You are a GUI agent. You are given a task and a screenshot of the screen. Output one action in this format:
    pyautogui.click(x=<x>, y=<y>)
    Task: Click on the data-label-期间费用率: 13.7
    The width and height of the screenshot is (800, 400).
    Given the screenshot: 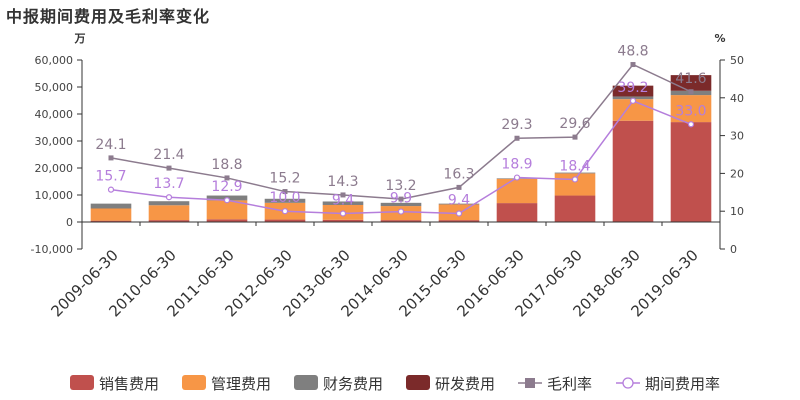 What is the action you would take?
    pyautogui.click(x=168, y=184)
    